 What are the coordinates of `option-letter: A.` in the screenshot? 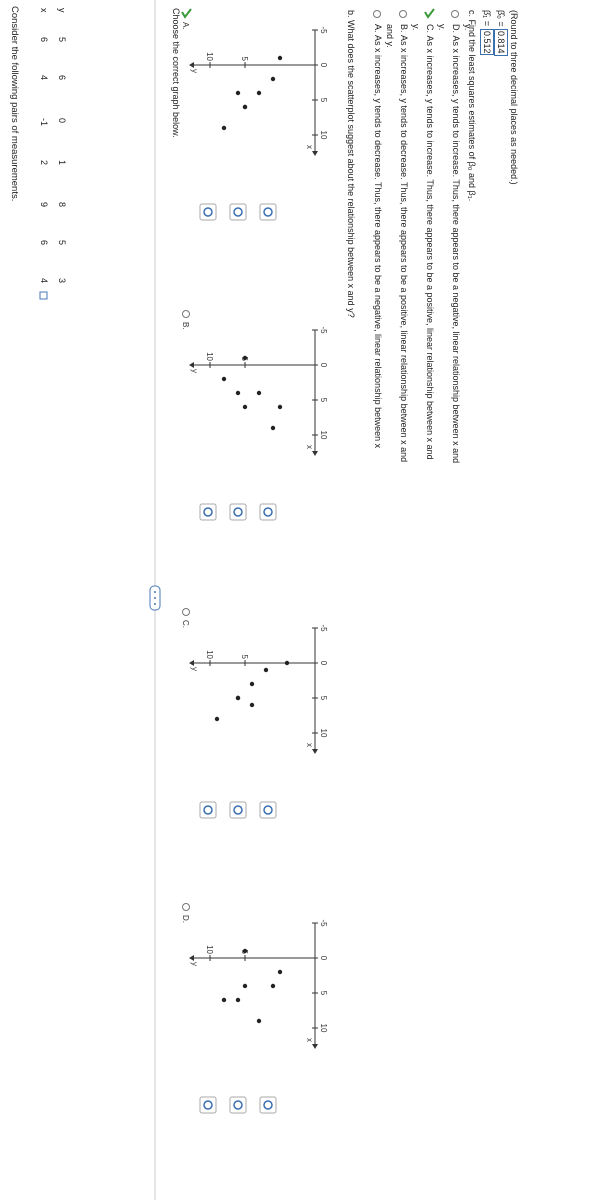 It's located at (378, 28).